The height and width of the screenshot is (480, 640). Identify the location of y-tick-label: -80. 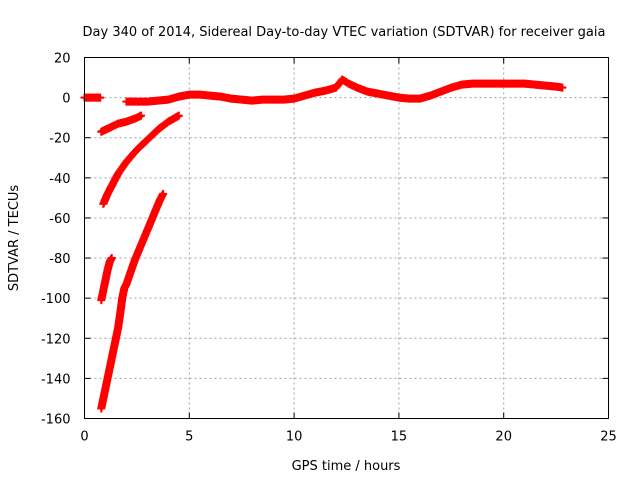
(59, 259).